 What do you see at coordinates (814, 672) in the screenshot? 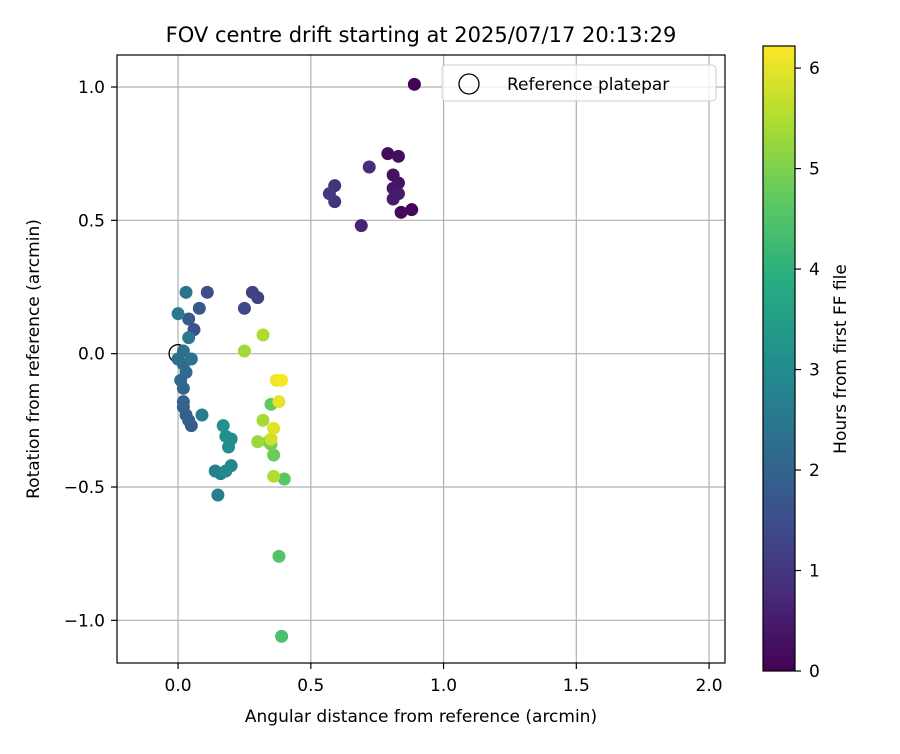
I see `colorbar-tick-label: 0` at bounding box center [814, 672].